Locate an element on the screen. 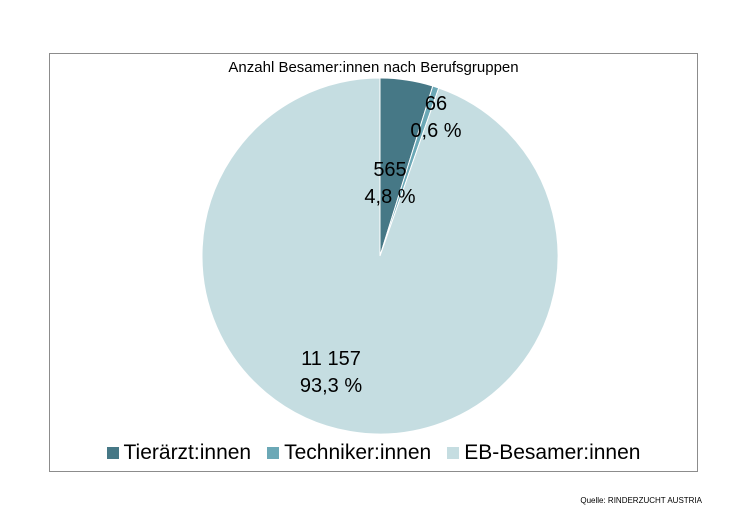 The image size is (748, 529). slice-percent-label-techniker: 0,6 % is located at coordinates (435, 131).